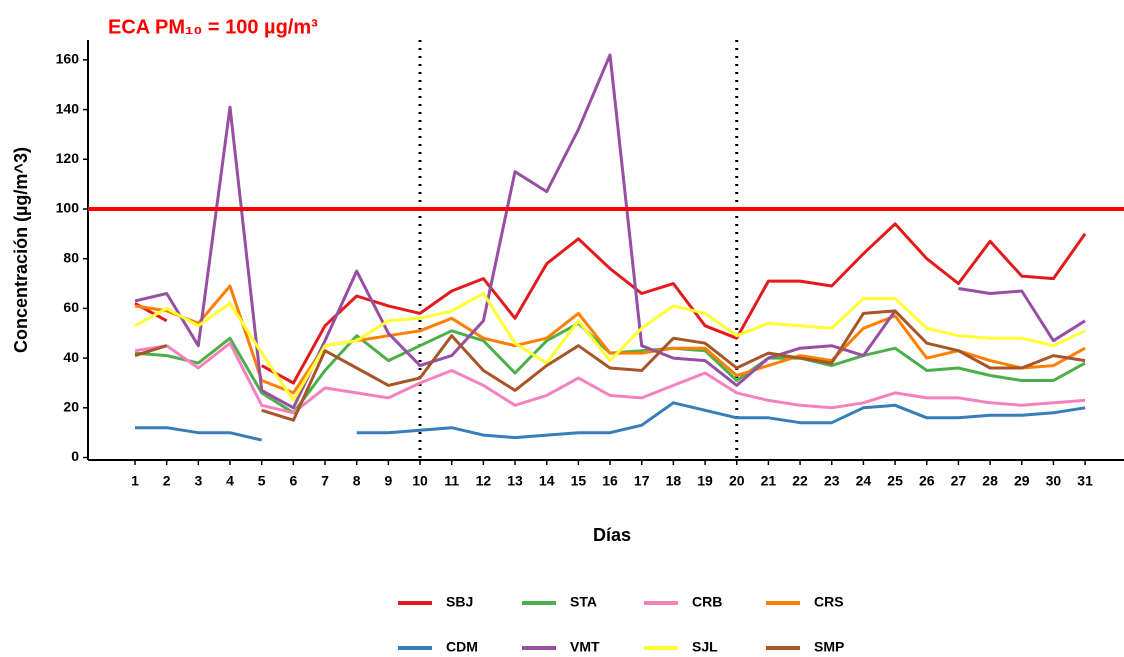  I want to click on x-axis-label: Días, so click(612, 535).